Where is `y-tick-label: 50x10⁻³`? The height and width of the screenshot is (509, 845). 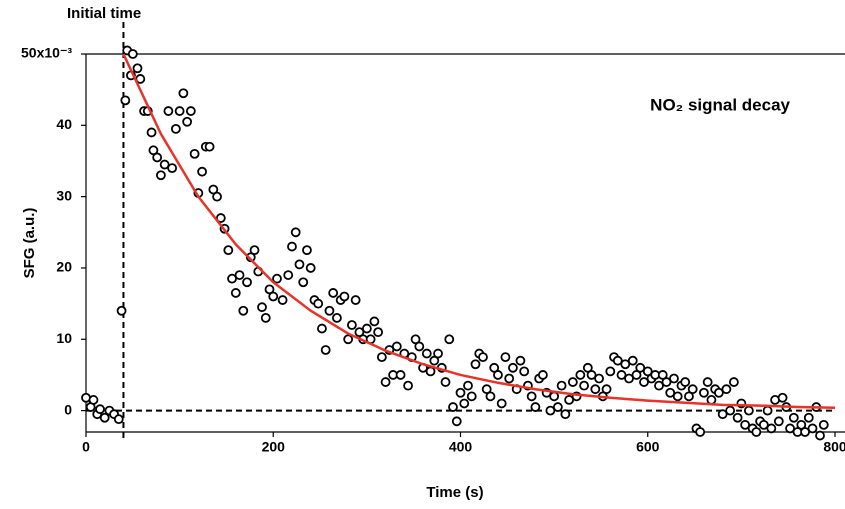 y-tick-label: 50x10⁻³ is located at coordinates (46, 53).